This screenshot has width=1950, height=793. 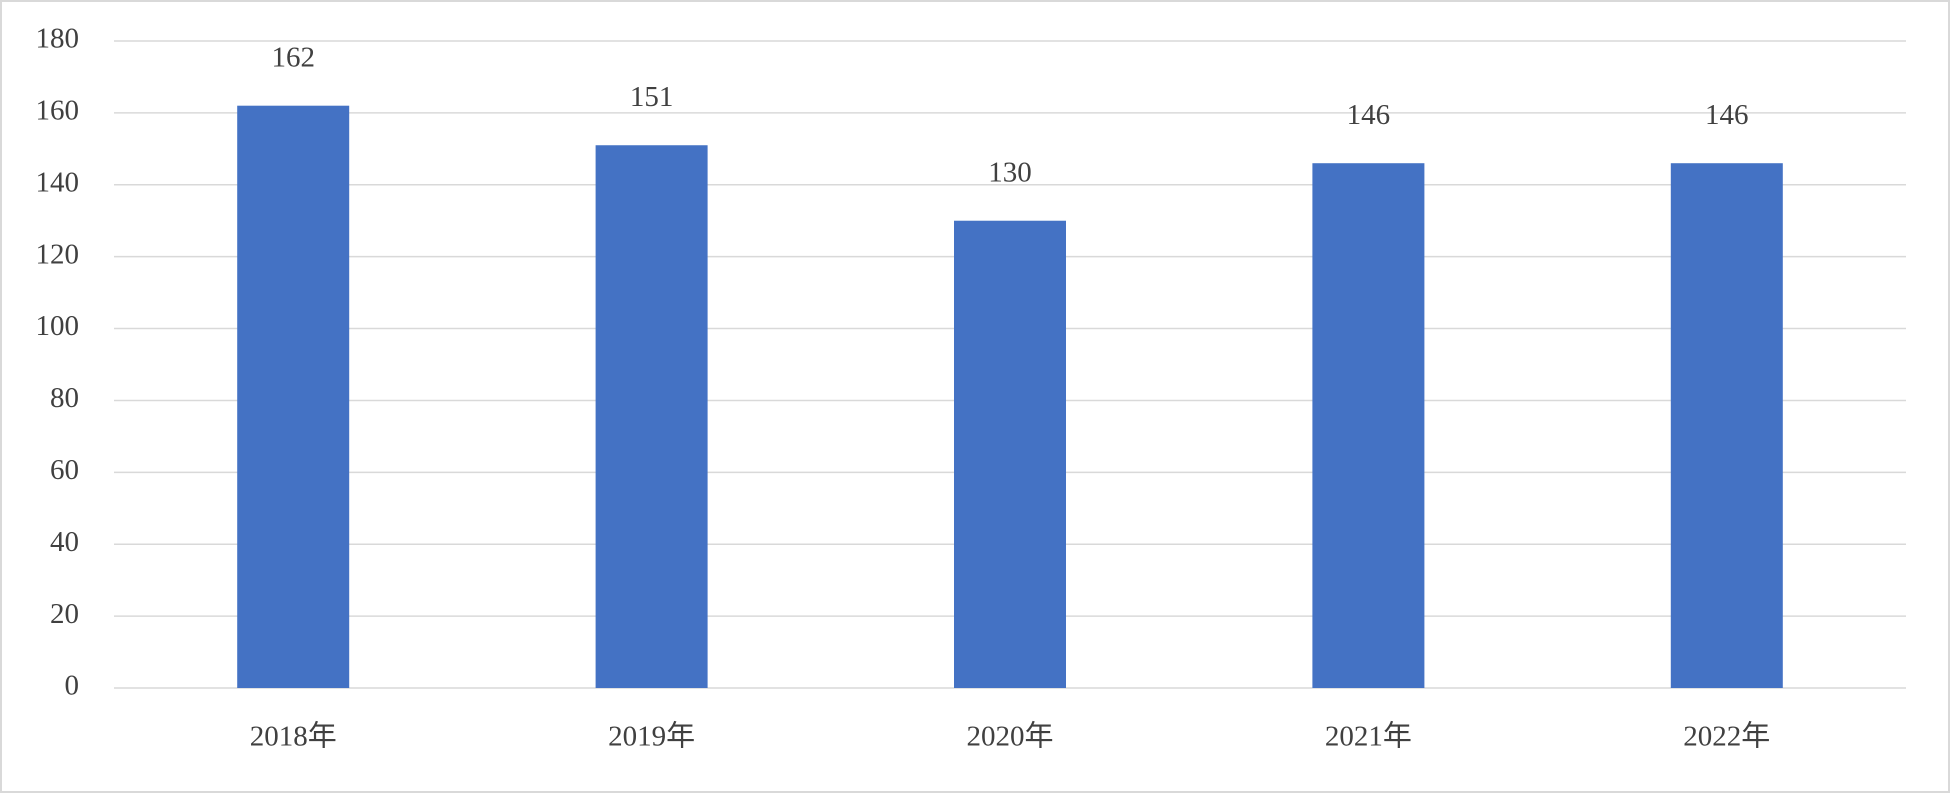 What do you see at coordinates (293, 736) in the screenshot?
I see `x-tick-label: 2018年` at bounding box center [293, 736].